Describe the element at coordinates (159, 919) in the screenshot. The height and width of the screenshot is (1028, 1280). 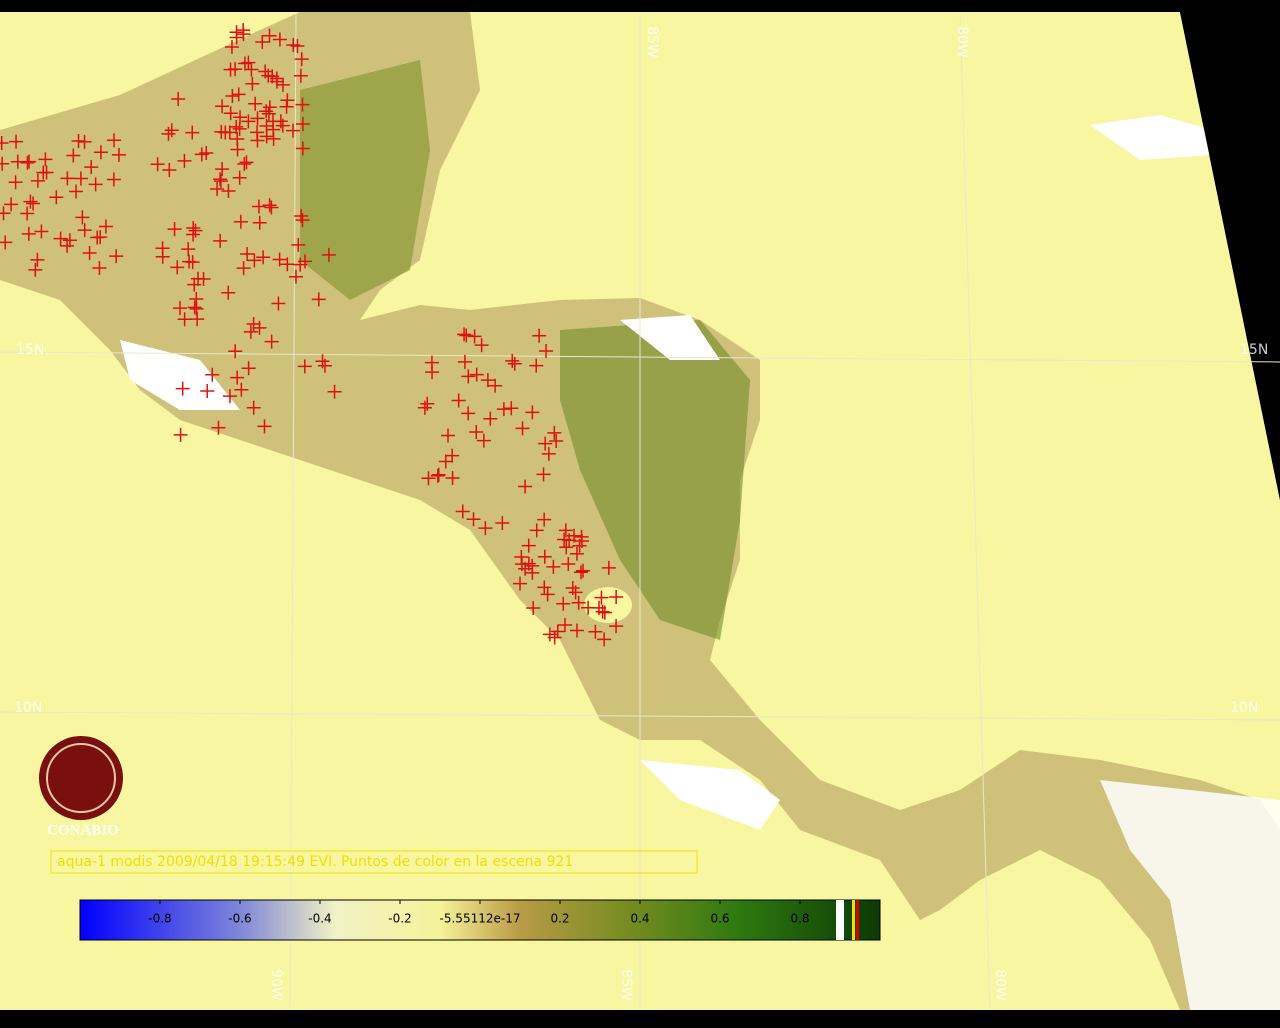
I see `colorbar-tick-label: -0.8` at that location.